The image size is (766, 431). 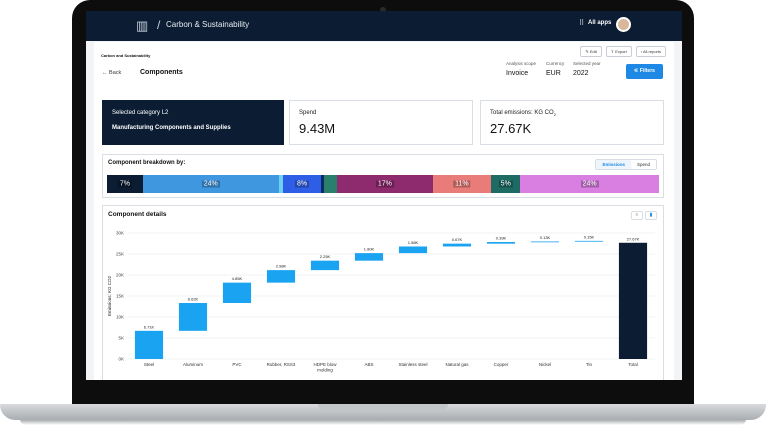 I want to click on all-reports-button: ‹ All reports, so click(x=650, y=51).